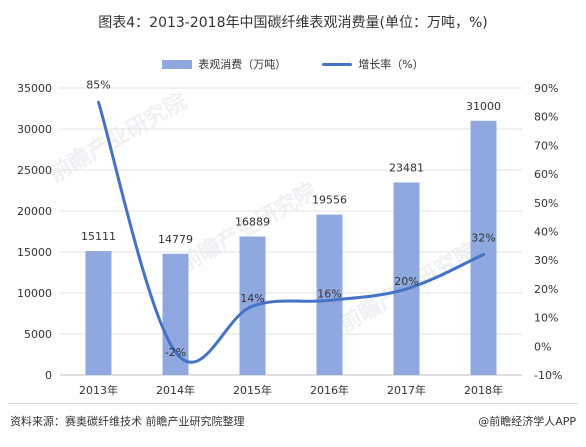 This screenshot has height=447, width=586. What do you see at coordinates (242, 64) in the screenshot?
I see `legend-bar-label: 表观消费（万吨）` at bounding box center [242, 64].